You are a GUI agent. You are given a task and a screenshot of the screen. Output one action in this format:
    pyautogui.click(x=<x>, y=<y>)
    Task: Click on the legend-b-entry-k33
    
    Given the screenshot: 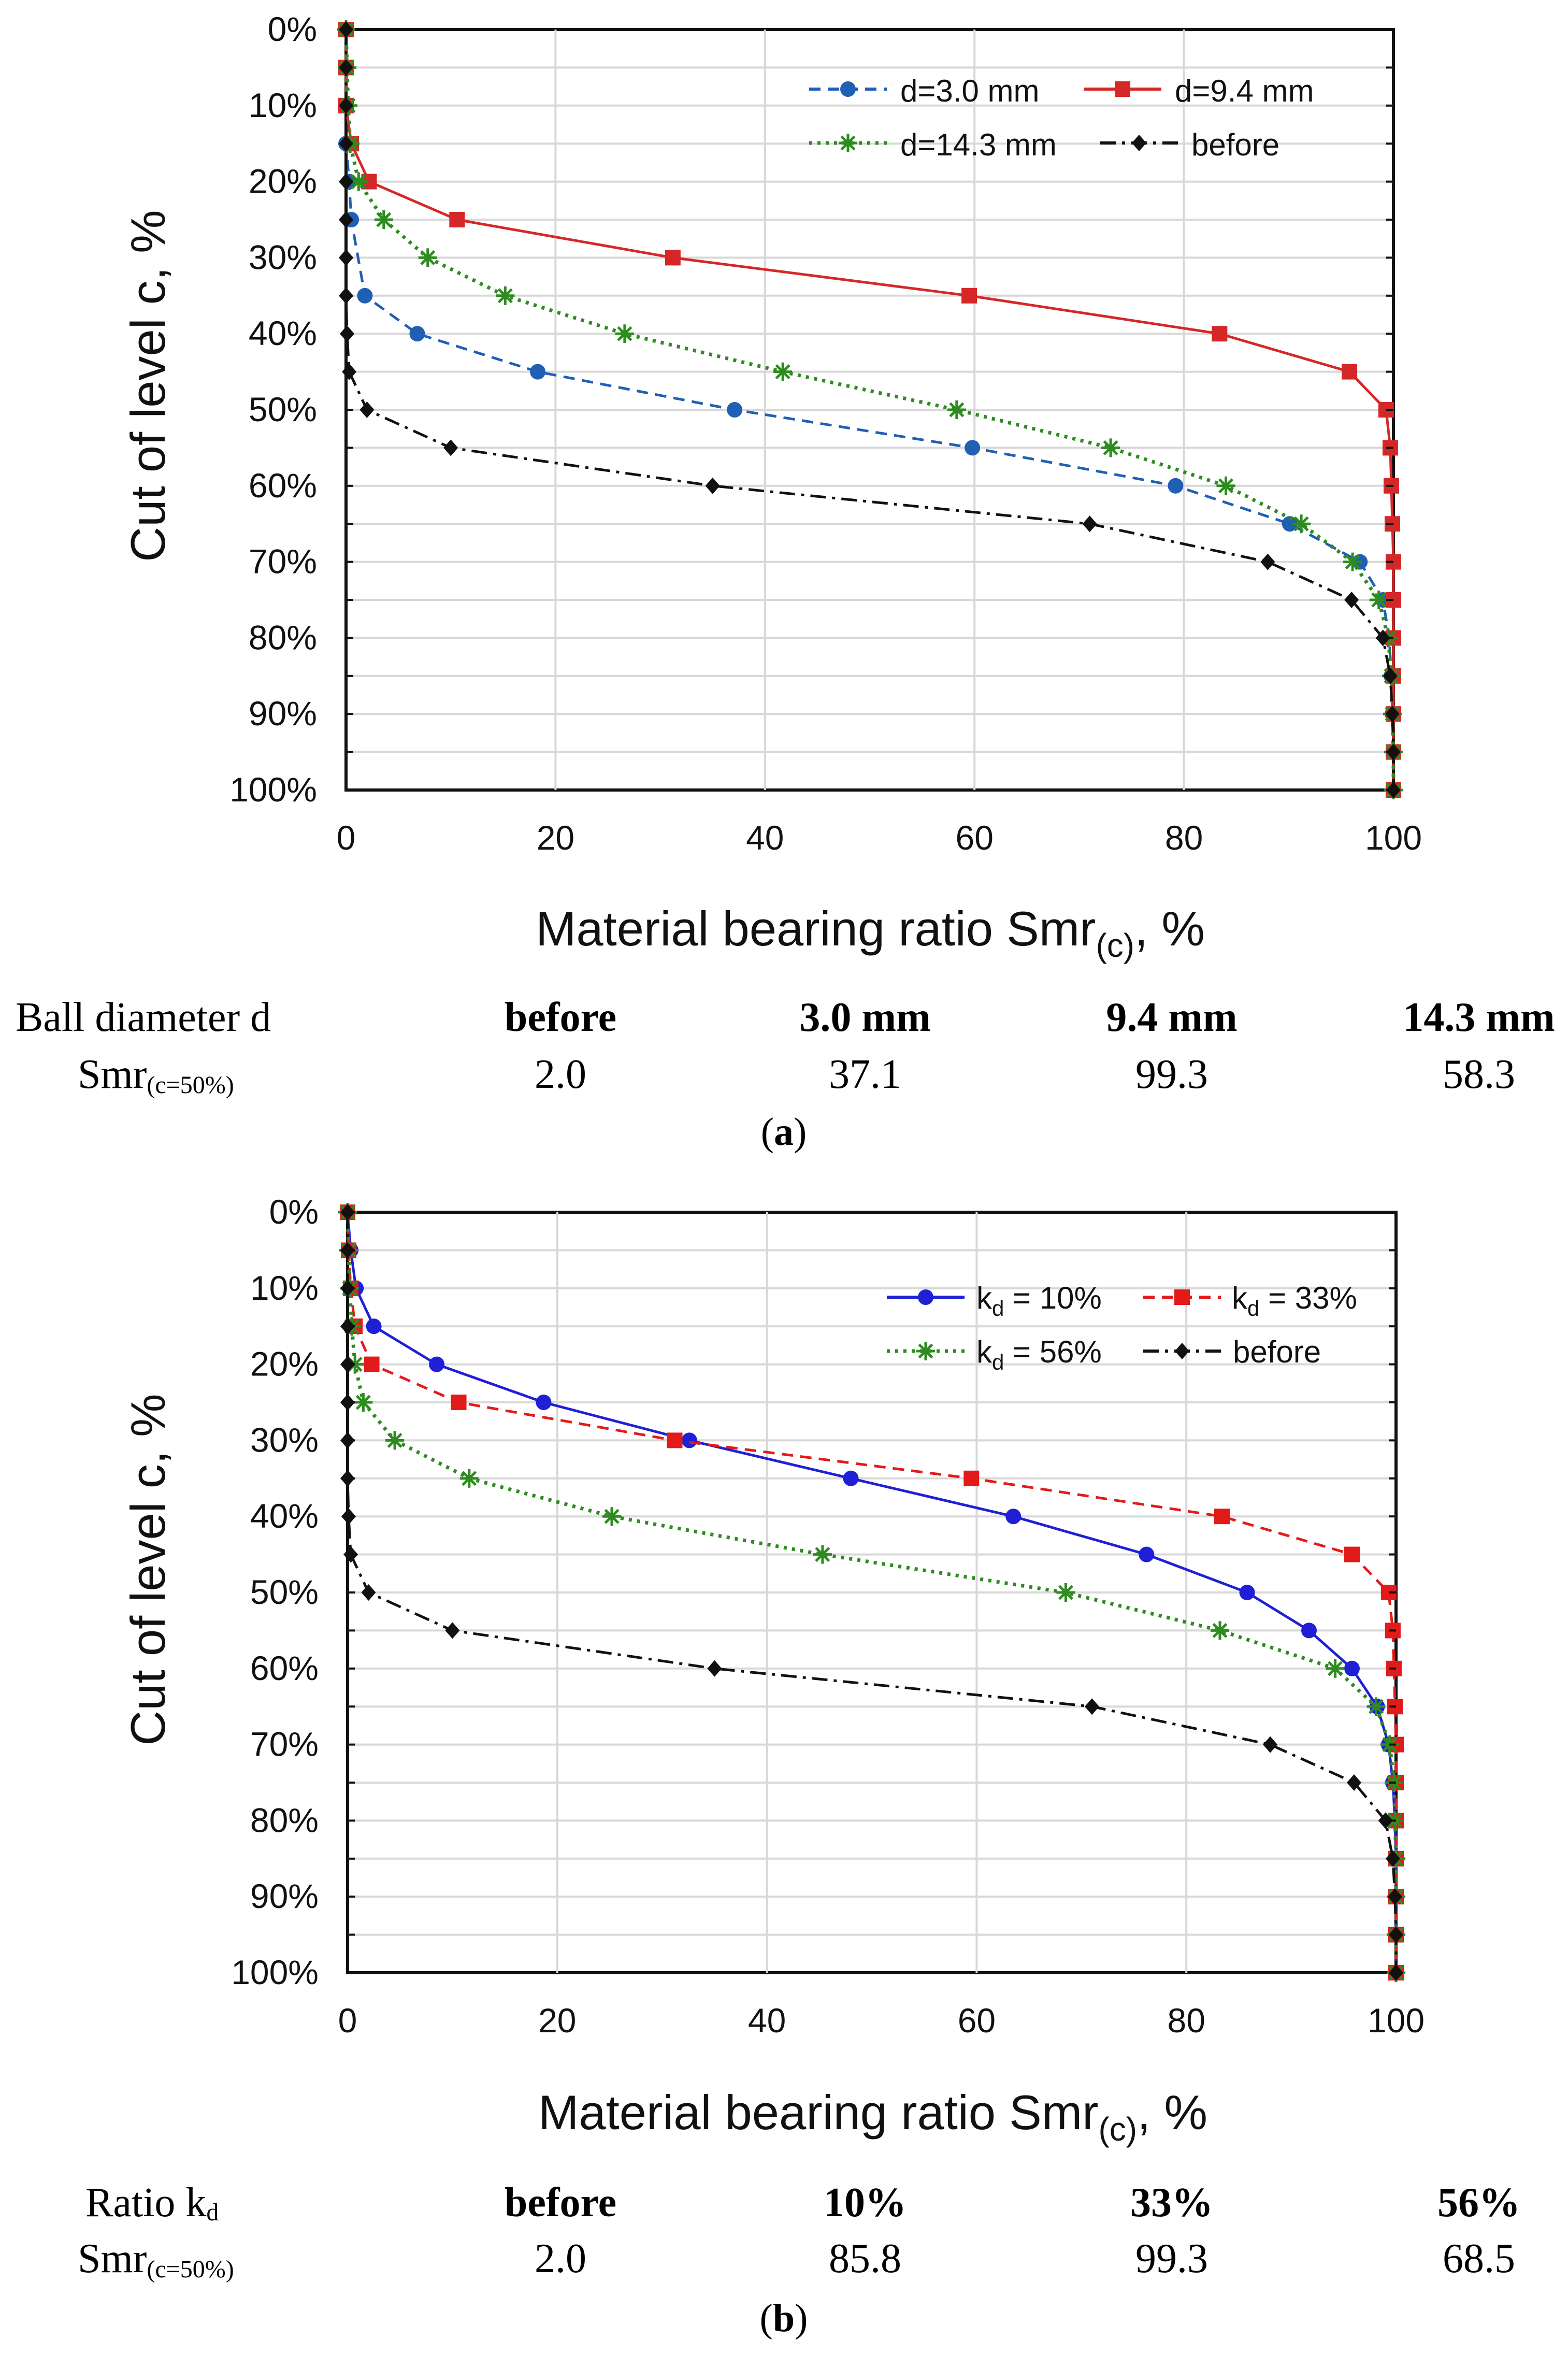 What is the action you would take?
    pyautogui.click(x=1182, y=1297)
    